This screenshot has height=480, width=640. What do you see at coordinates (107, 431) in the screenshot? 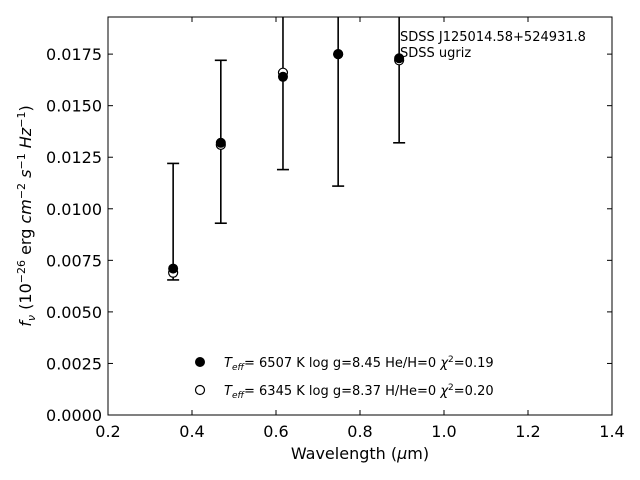
I see `x-tick-label: 0.2` at bounding box center [107, 431].